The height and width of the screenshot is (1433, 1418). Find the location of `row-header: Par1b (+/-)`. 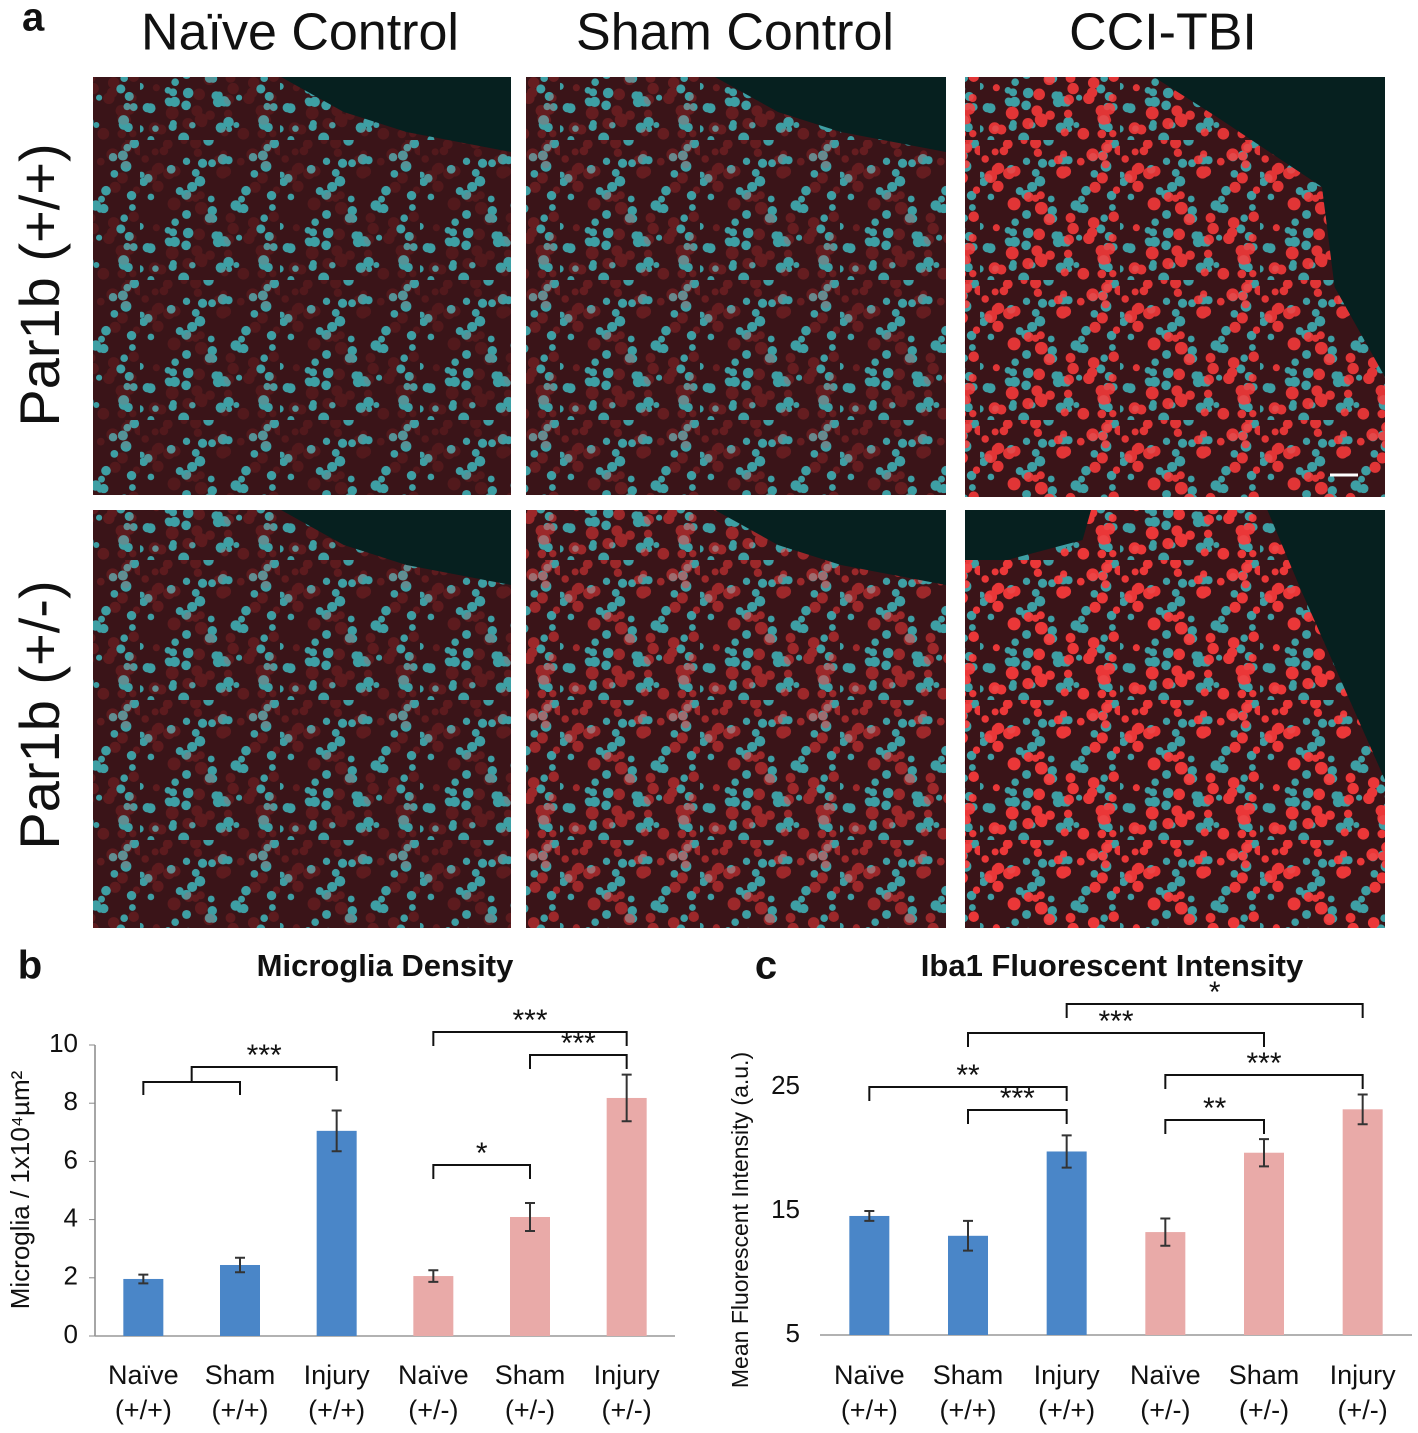

row-header: Par1b (+/-) is located at coordinates (39, 714).